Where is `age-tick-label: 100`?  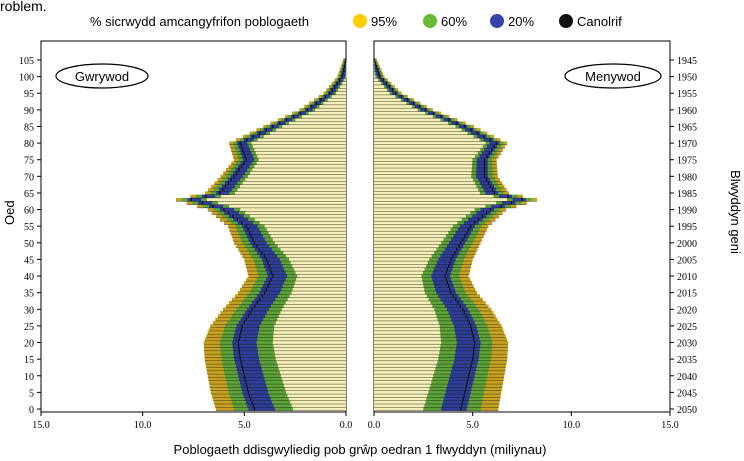 age-tick-label: 100 is located at coordinates (26, 78).